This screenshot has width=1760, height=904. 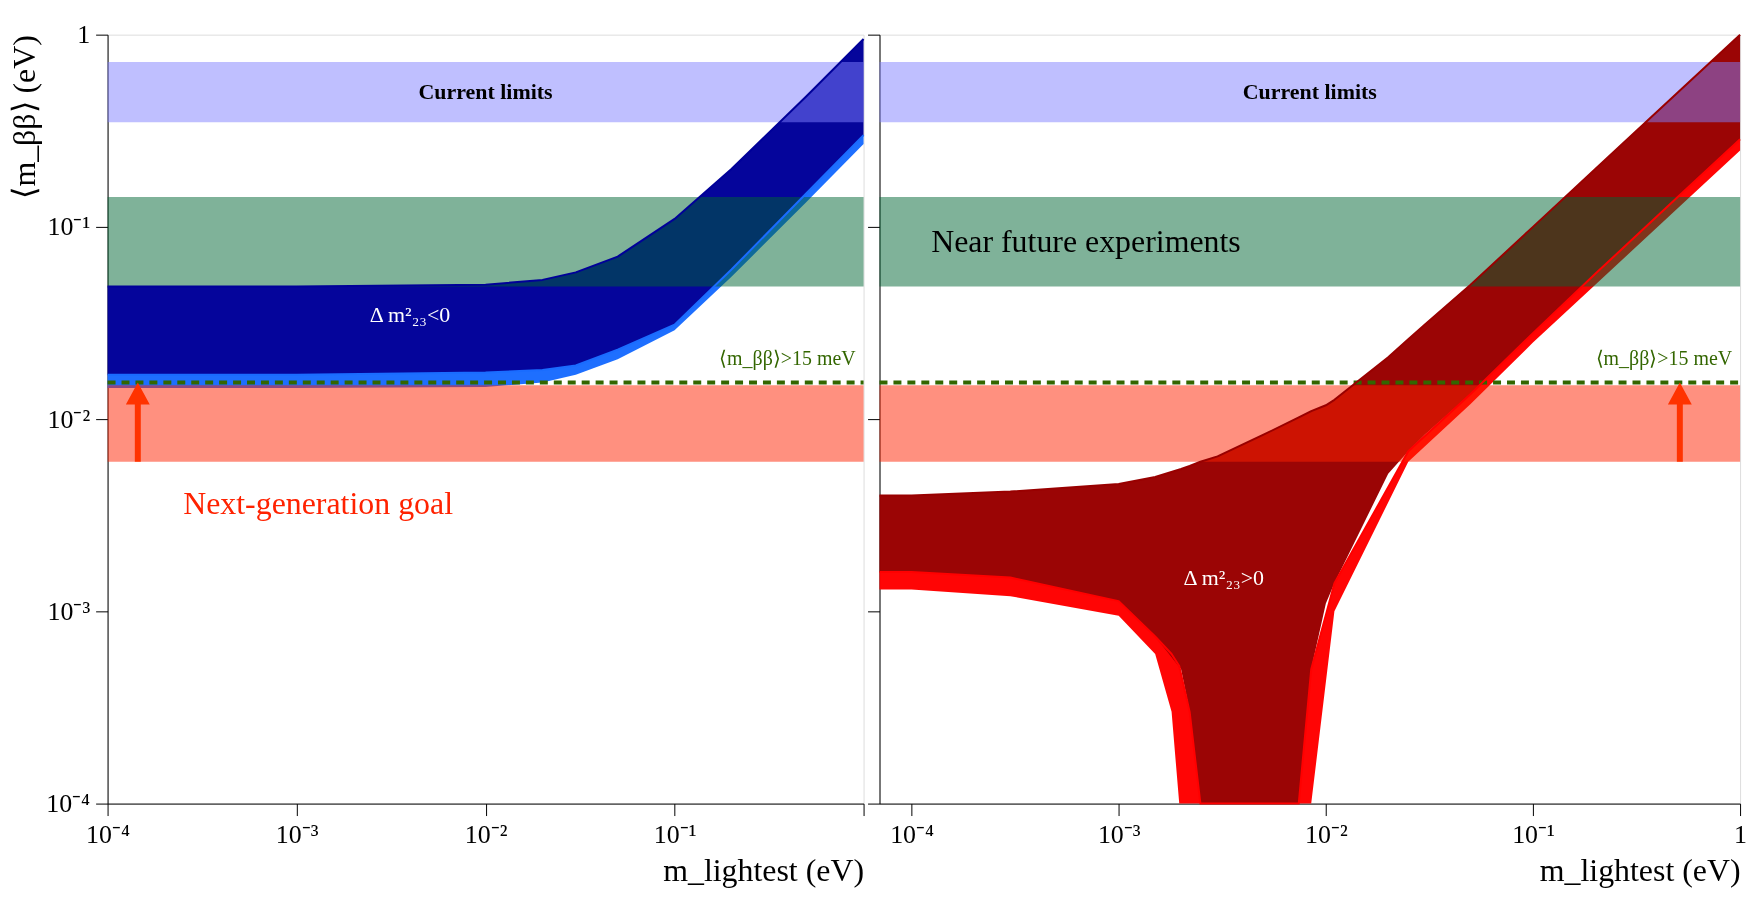 What do you see at coordinates (318, 503) in the screenshot?
I see `band-label: Next-generation goal` at bounding box center [318, 503].